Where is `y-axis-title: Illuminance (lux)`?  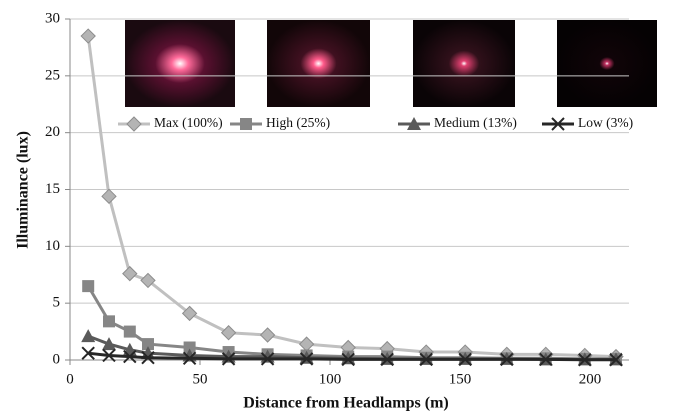
y-axis-title: Illuminance (lux) is located at coordinates (23, 190).